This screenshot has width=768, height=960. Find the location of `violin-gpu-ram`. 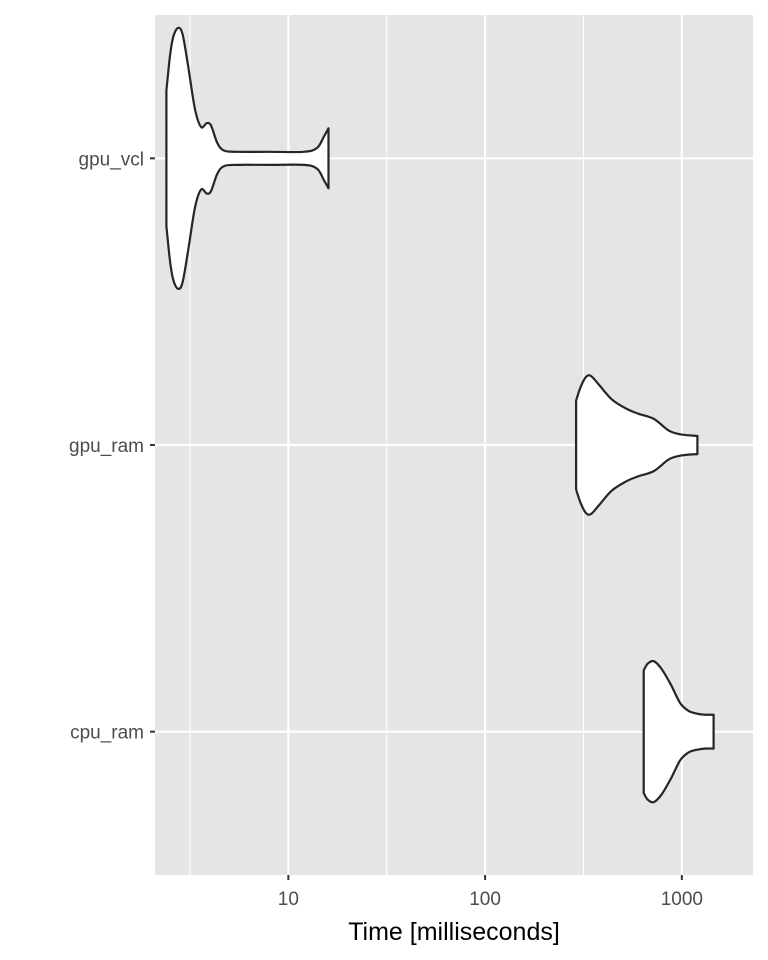

violin-gpu-ram is located at coordinates (637, 445).